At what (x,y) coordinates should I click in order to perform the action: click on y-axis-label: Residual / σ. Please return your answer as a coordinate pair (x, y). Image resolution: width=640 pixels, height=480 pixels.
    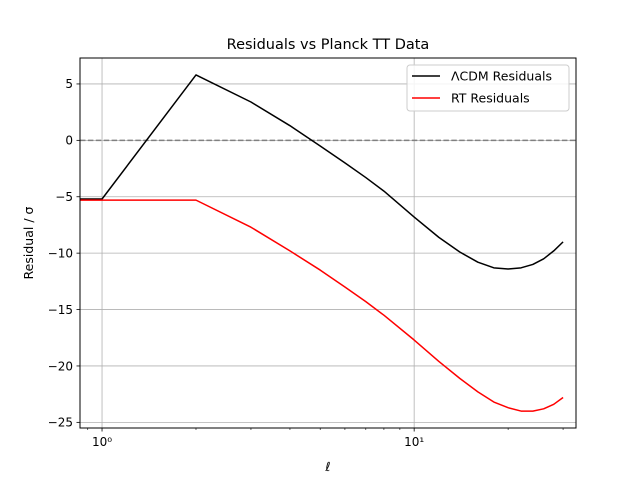
    Looking at the image, I should click on (28, 242).